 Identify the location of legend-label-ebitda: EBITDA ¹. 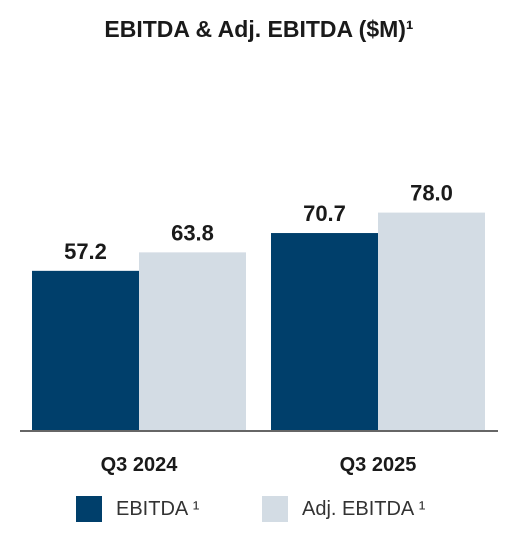
(158, 508).